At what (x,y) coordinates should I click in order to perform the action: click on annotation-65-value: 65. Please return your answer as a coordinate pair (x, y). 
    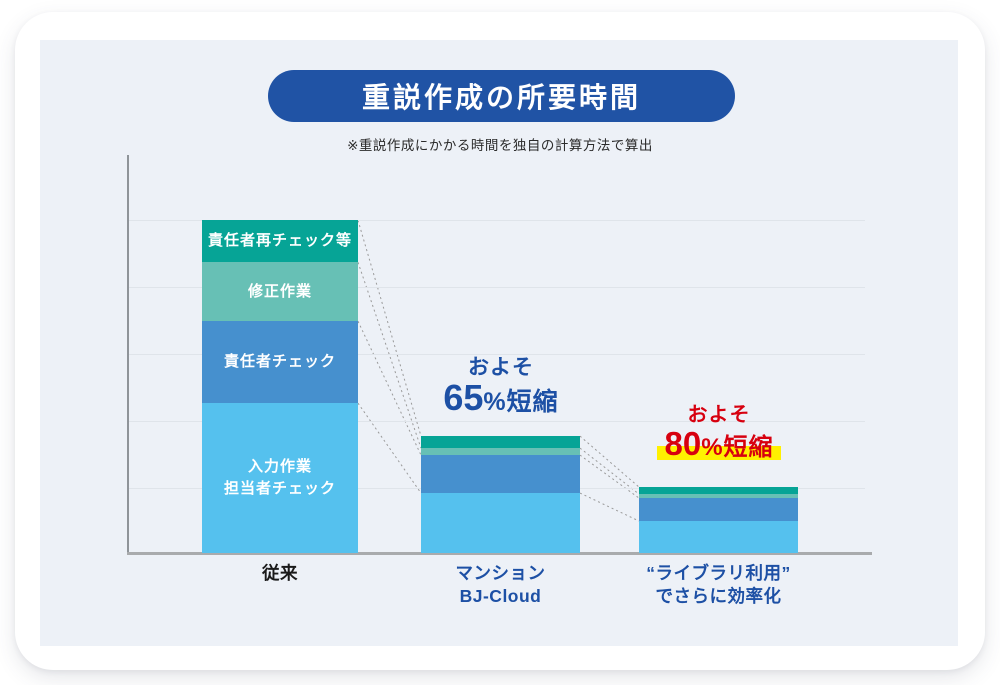
    Looking at the image, I should click on (463, 398).